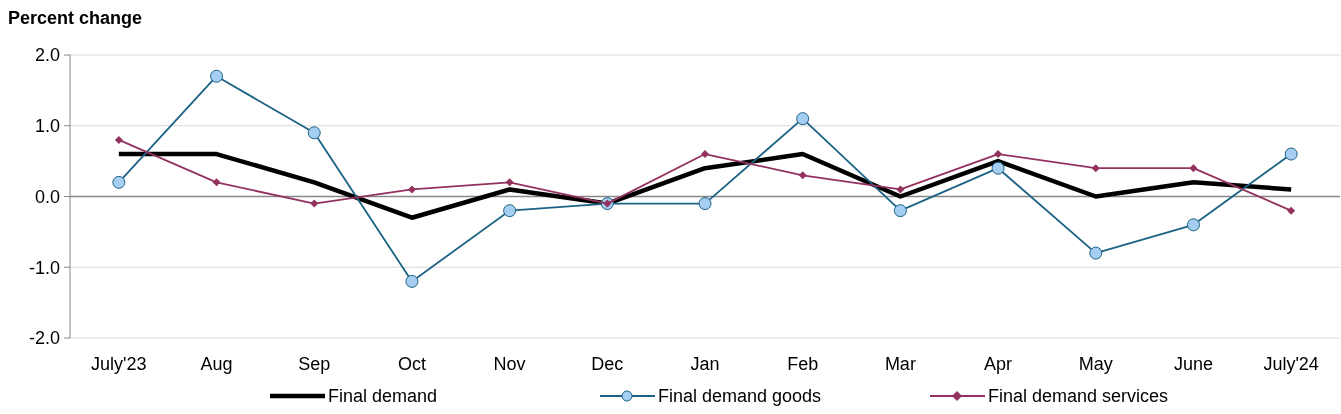 The image size is (1341, 414). I want to click on x-tick-label: Aug, so click(216, 364).